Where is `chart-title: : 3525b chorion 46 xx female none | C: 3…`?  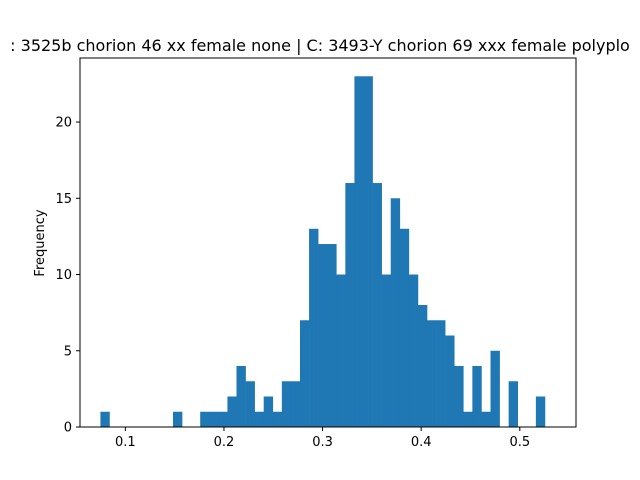
chart-title: : 3525b chorion 46 xx female none | C: 3… is located at coordinates (320, 45).